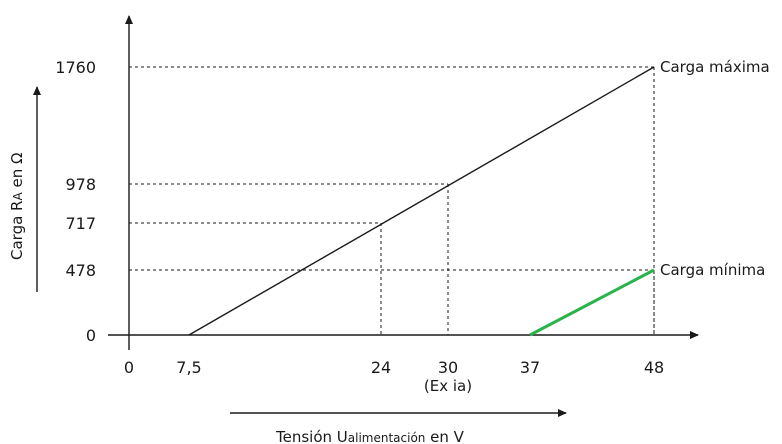 This screenshot has height=444, width=782. Describe the element at coordinates (448, 386) in the screenshot. I see `x-tick-note: (Ex ia)` at that location.